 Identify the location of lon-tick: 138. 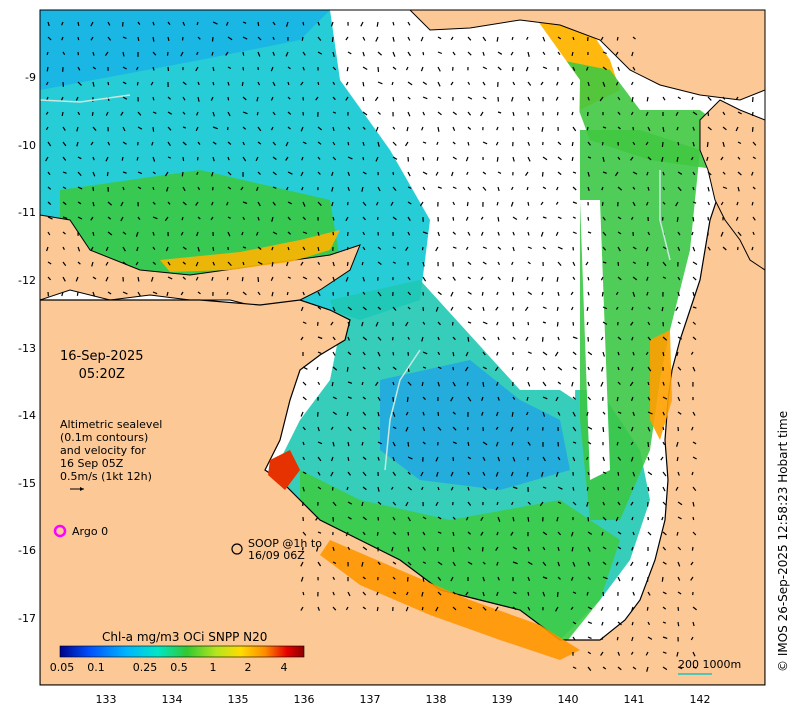
(436, 699).